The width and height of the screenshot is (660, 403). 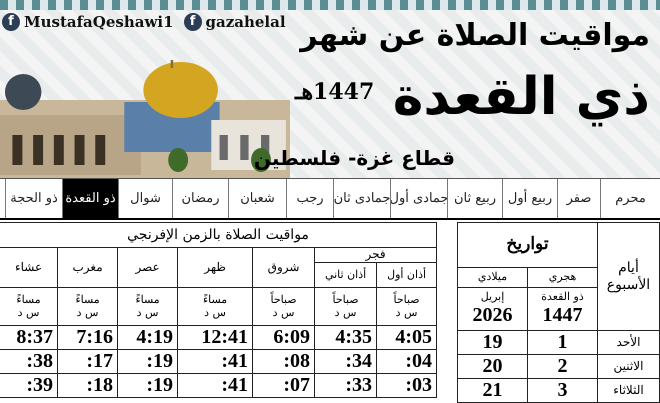 I want to click on time-cell: :39, so click(x=29, y=385).